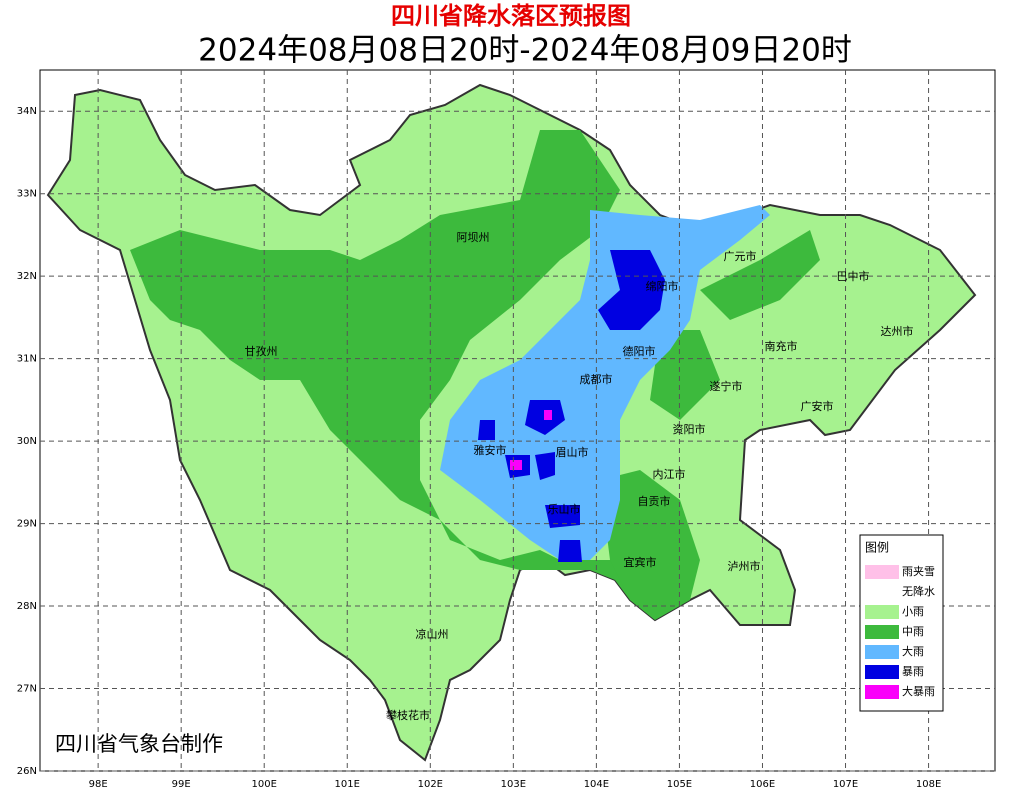  Describe the element at coordinates (781, 346) in the screenshot. I see `city-label: 南充市` at that location.